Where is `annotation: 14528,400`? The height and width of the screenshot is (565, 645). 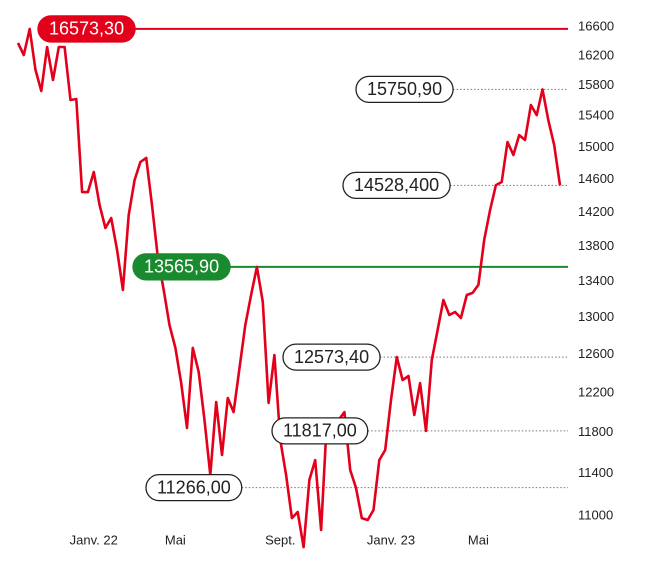 annotation: 14528,400 is located at coordinates (396, 185).